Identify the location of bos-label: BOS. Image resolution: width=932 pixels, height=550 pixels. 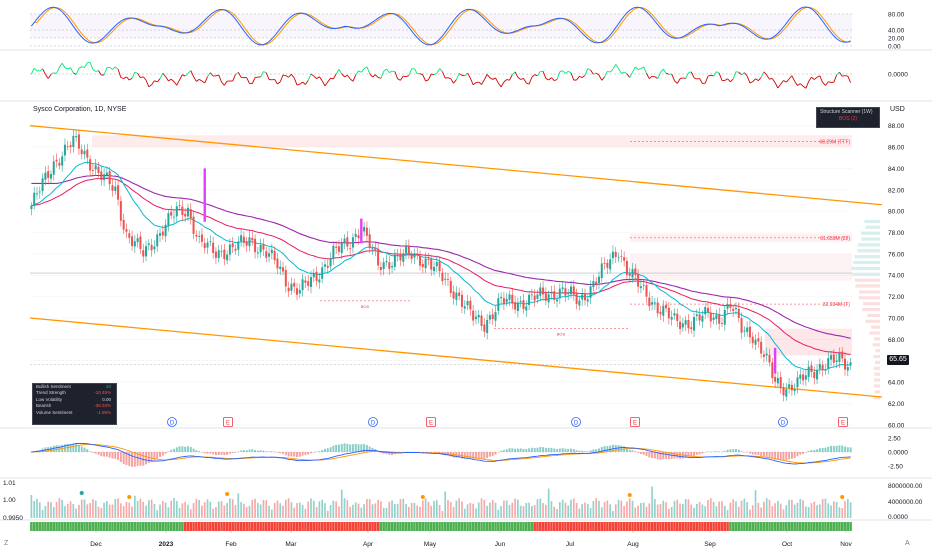
(365, 306).